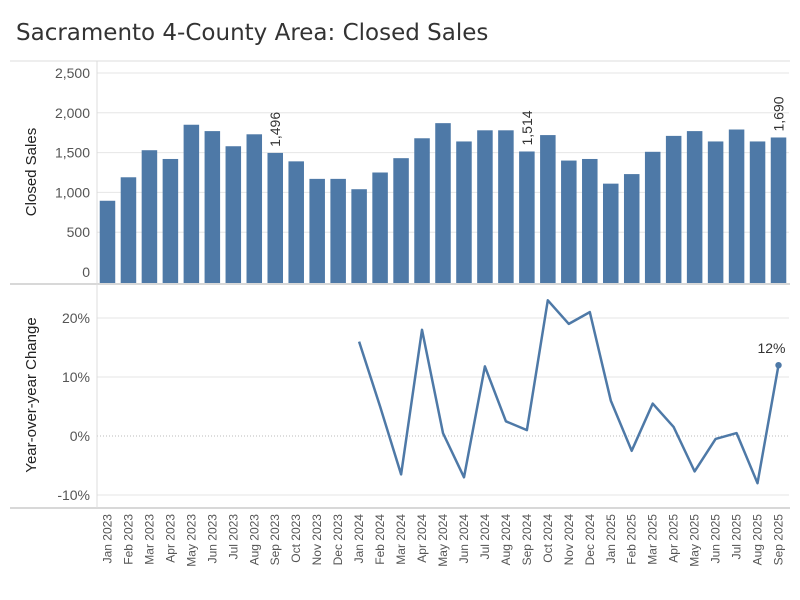 The image size is (800, 600). I want to click on x-tick-label: Feb 2024, so click(380, 539).